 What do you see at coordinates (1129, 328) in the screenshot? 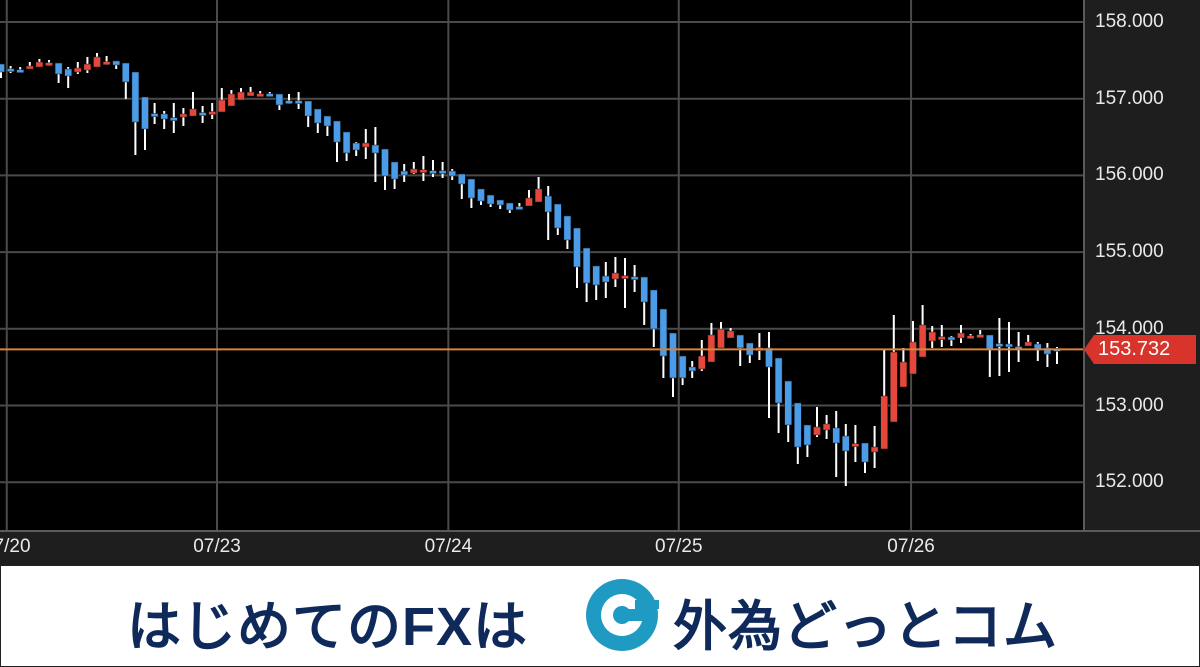
I see `y-tick-label: 154.000` at bounding box center [1129, 328].